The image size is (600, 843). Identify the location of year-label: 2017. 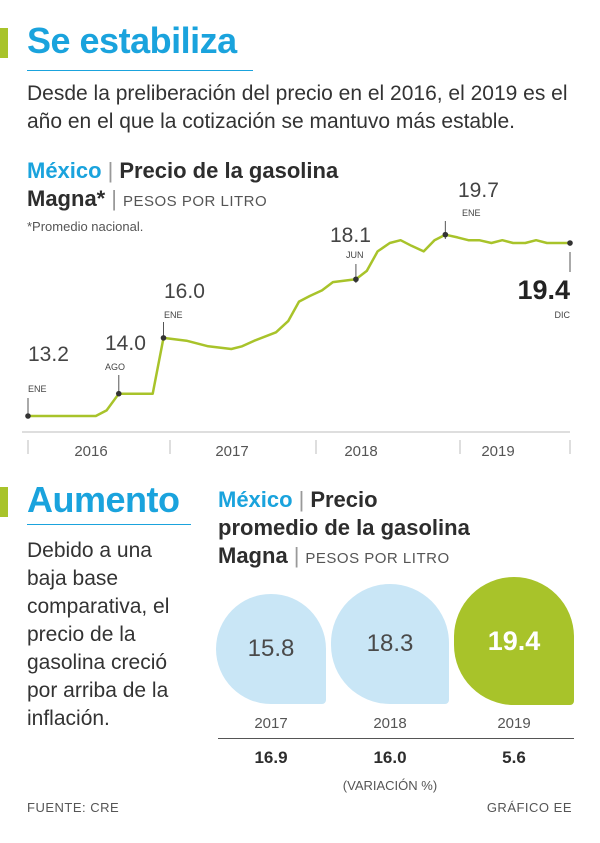
(271, 723).